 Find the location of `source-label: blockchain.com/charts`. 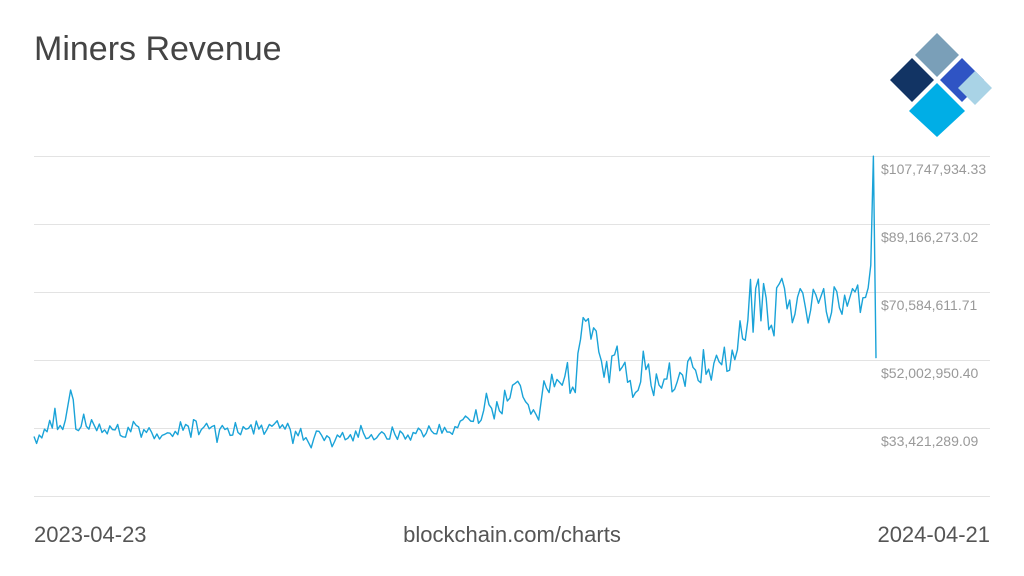

source-label: blockchain.com/charts is located at coordinates (512, 534).